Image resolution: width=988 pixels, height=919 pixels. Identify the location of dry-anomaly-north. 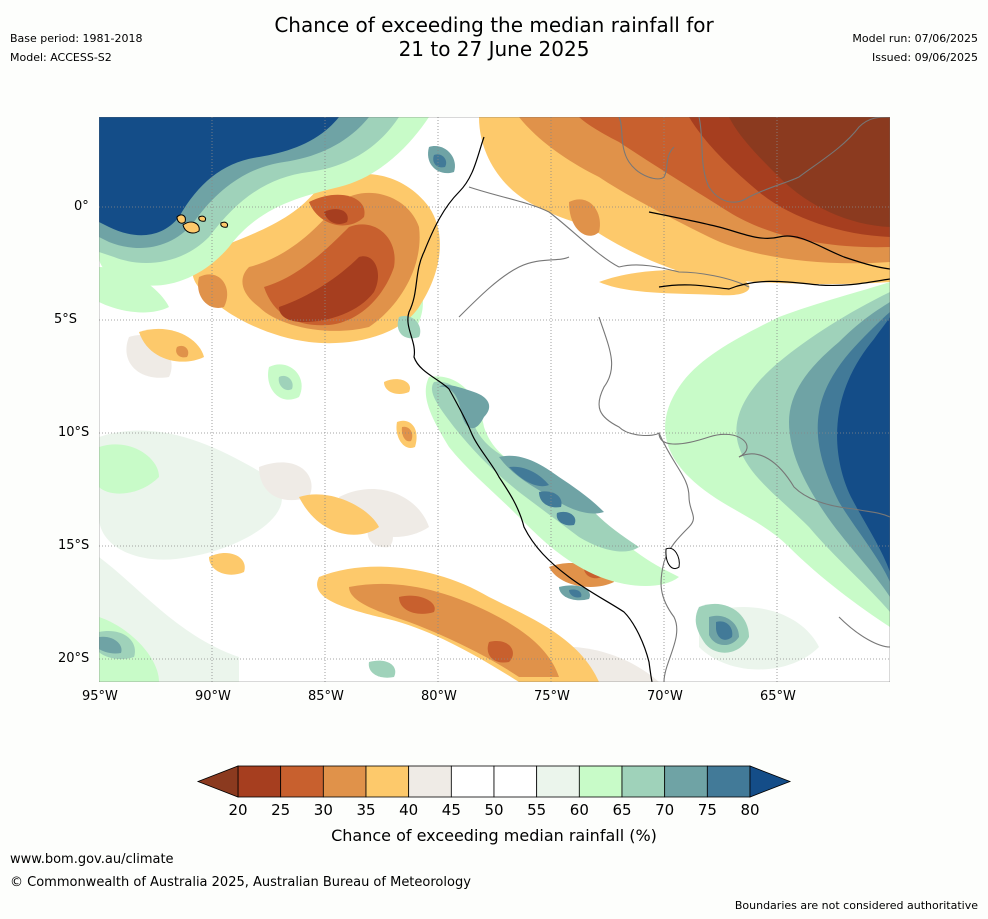
(684, 206).